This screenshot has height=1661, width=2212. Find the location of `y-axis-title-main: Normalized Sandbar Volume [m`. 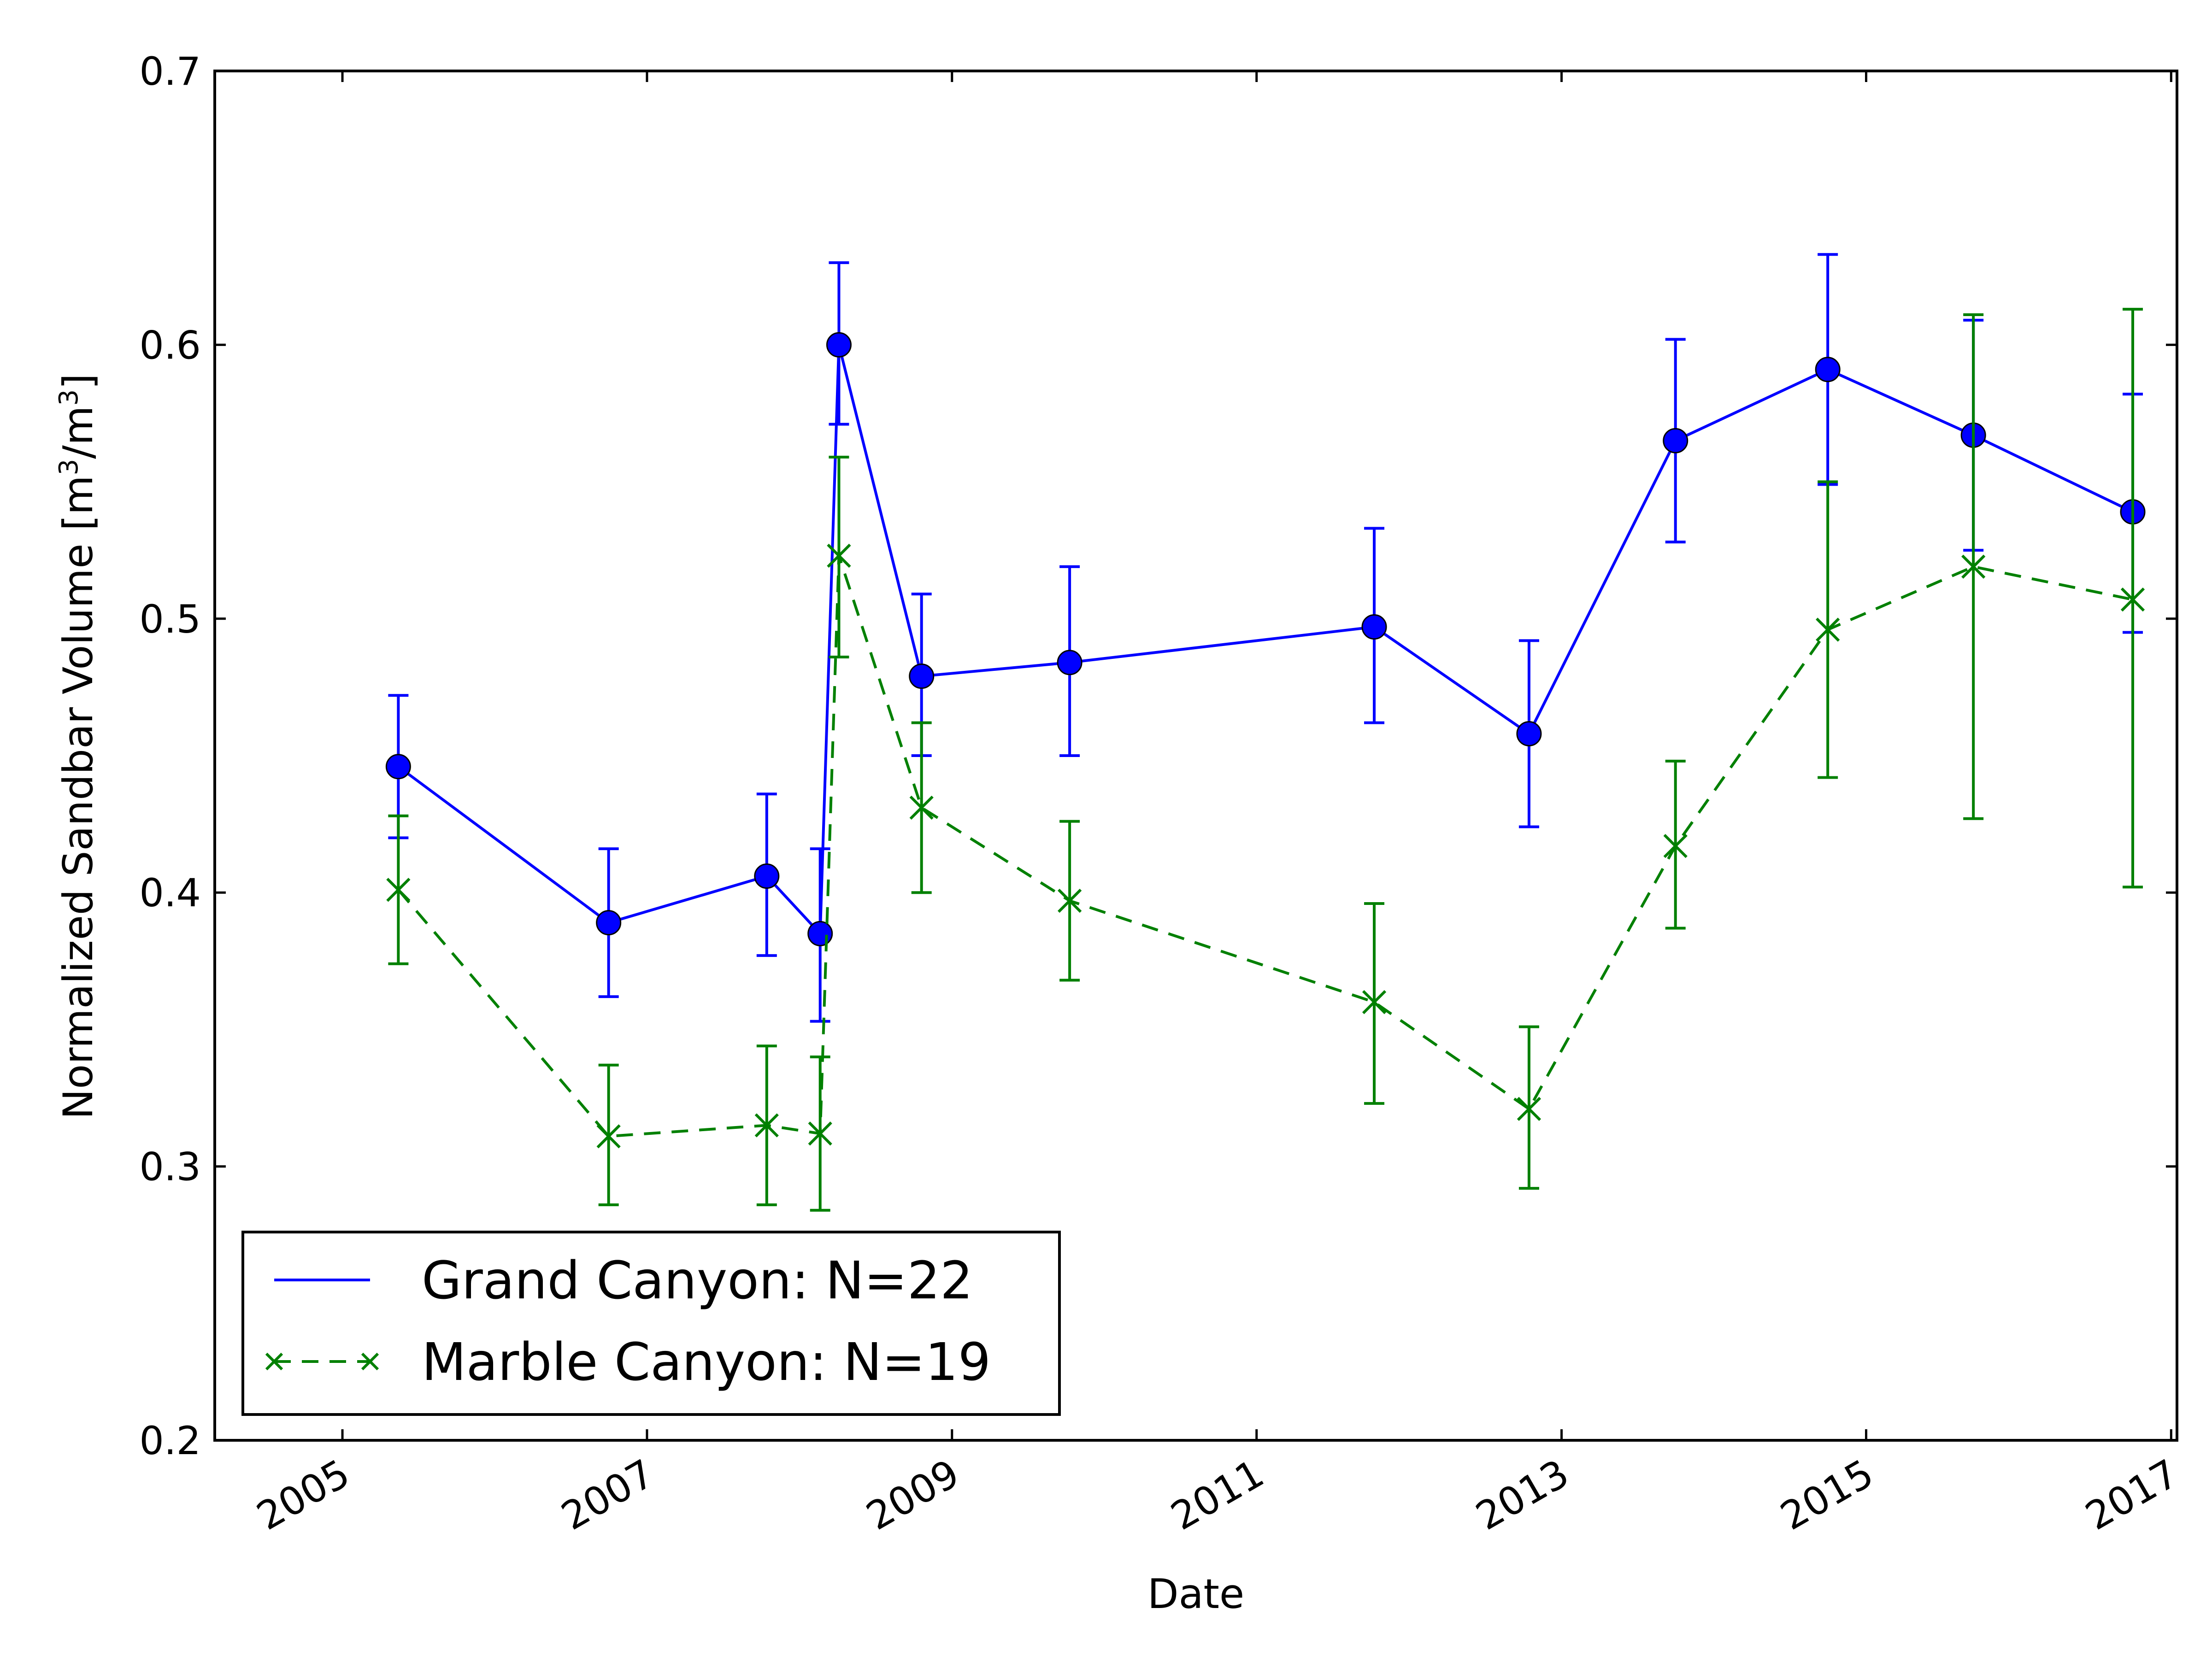

y-axis-title-main: Normalized Sandbar Volume [m is located at coordinates (78, 797).